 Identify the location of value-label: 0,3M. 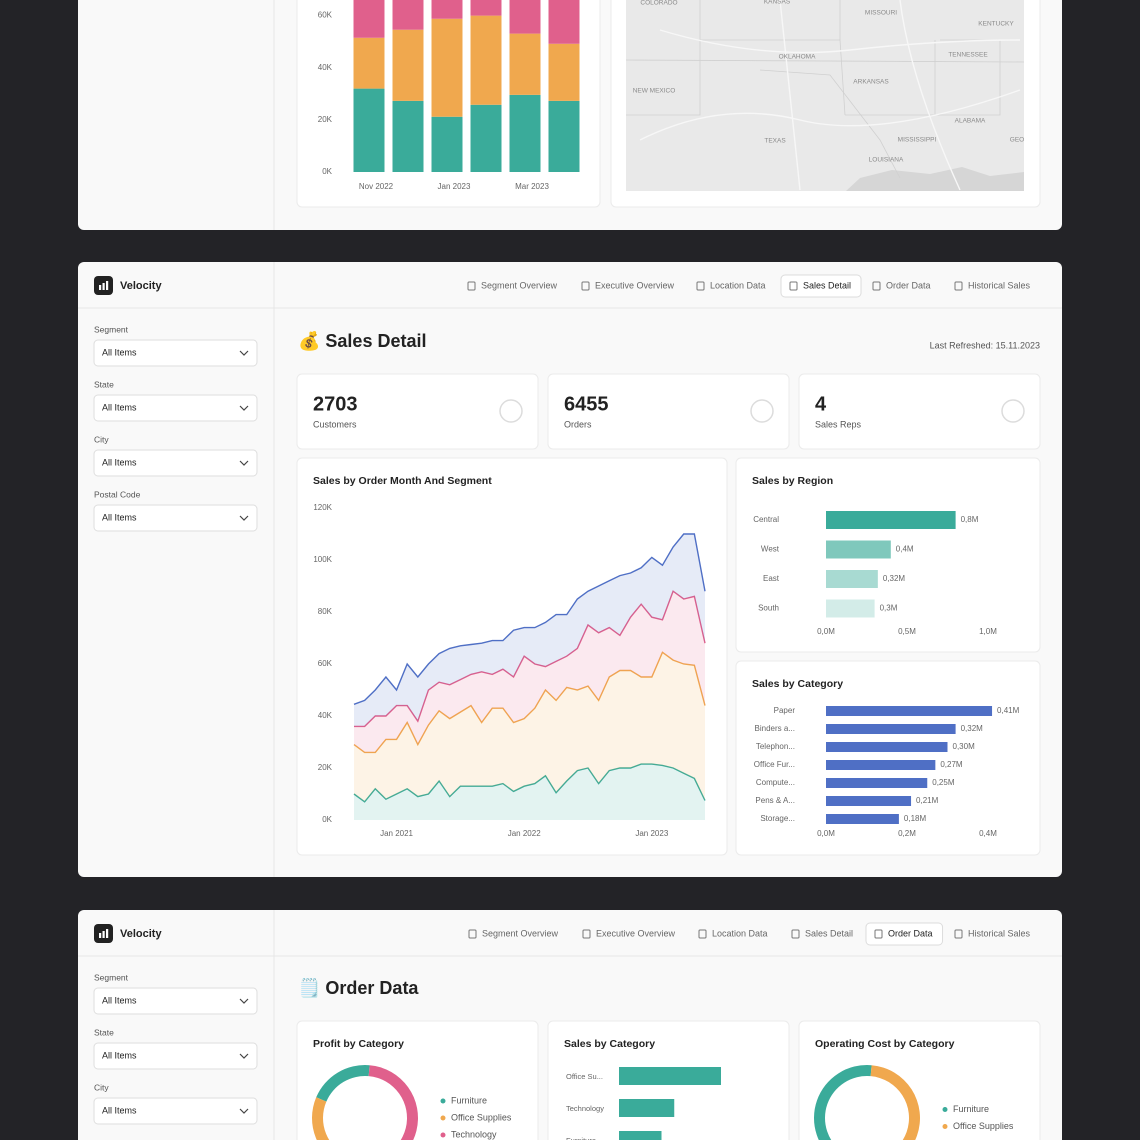
(889, 608).